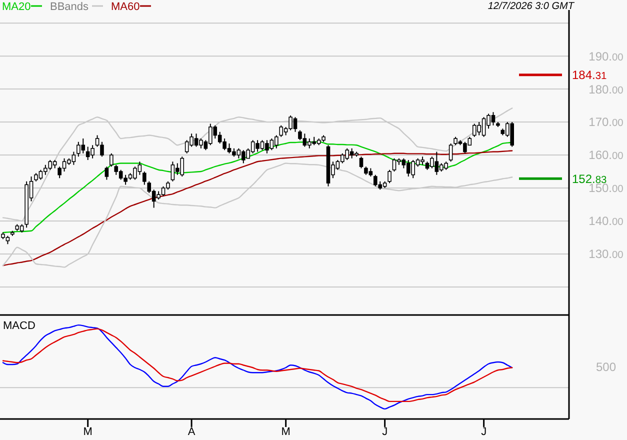 Image resolution: width=627 pixels, height=440 pixels. Describe the element at coordinates (606, 221) in the screenshot. I see `y-tick-label: 140.00` at that location.